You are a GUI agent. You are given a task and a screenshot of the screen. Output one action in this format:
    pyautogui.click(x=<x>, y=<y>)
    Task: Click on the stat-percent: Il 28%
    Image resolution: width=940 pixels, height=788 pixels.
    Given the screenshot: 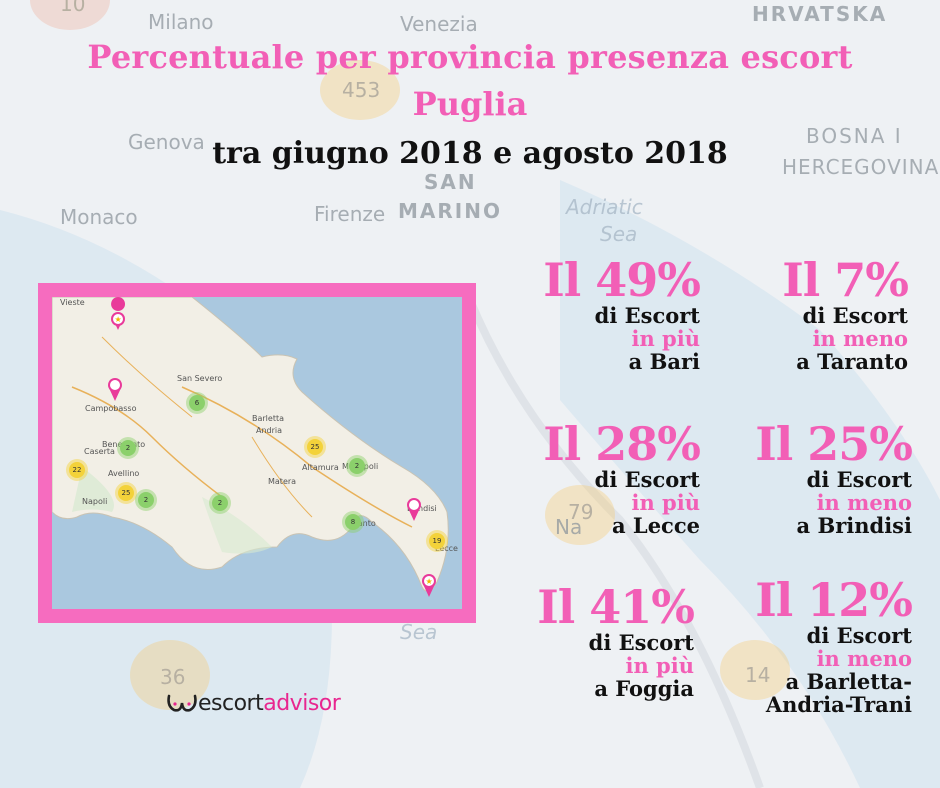 What is the action you would take?
    pyautogui.click(x=622, y=444)
    